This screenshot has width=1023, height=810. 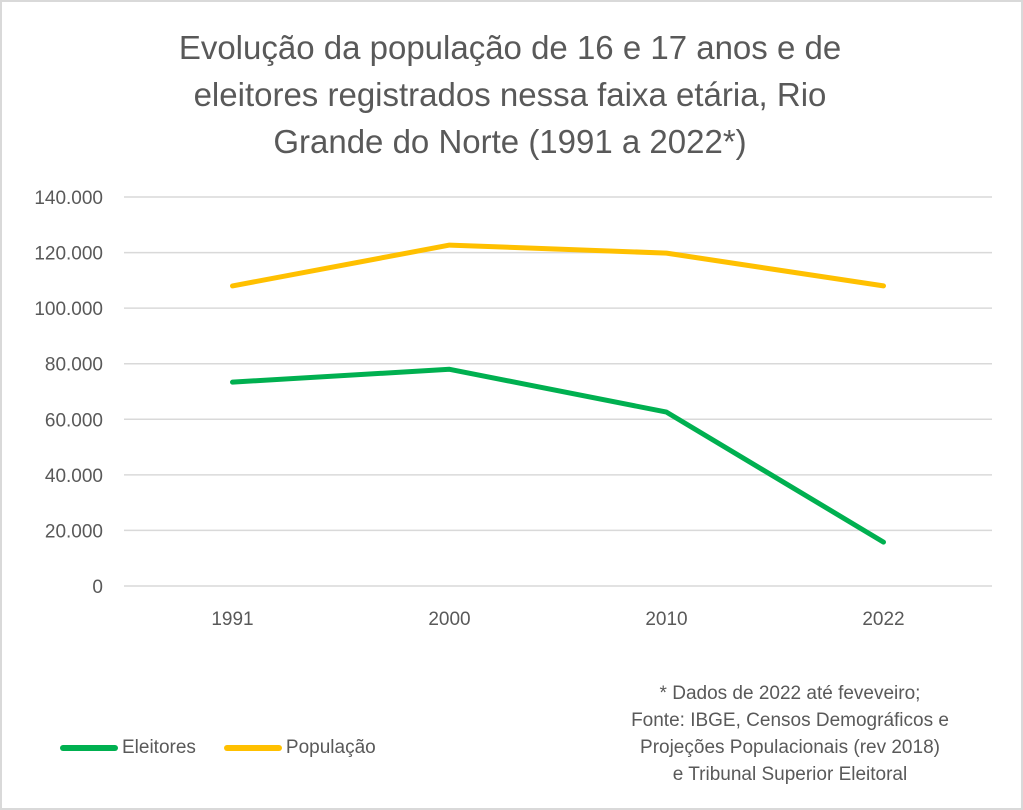 What do you see at coordinates (330, 747) in the screenshot?
I see `legend-label-populacao: População` at bounding box center [330, 747].